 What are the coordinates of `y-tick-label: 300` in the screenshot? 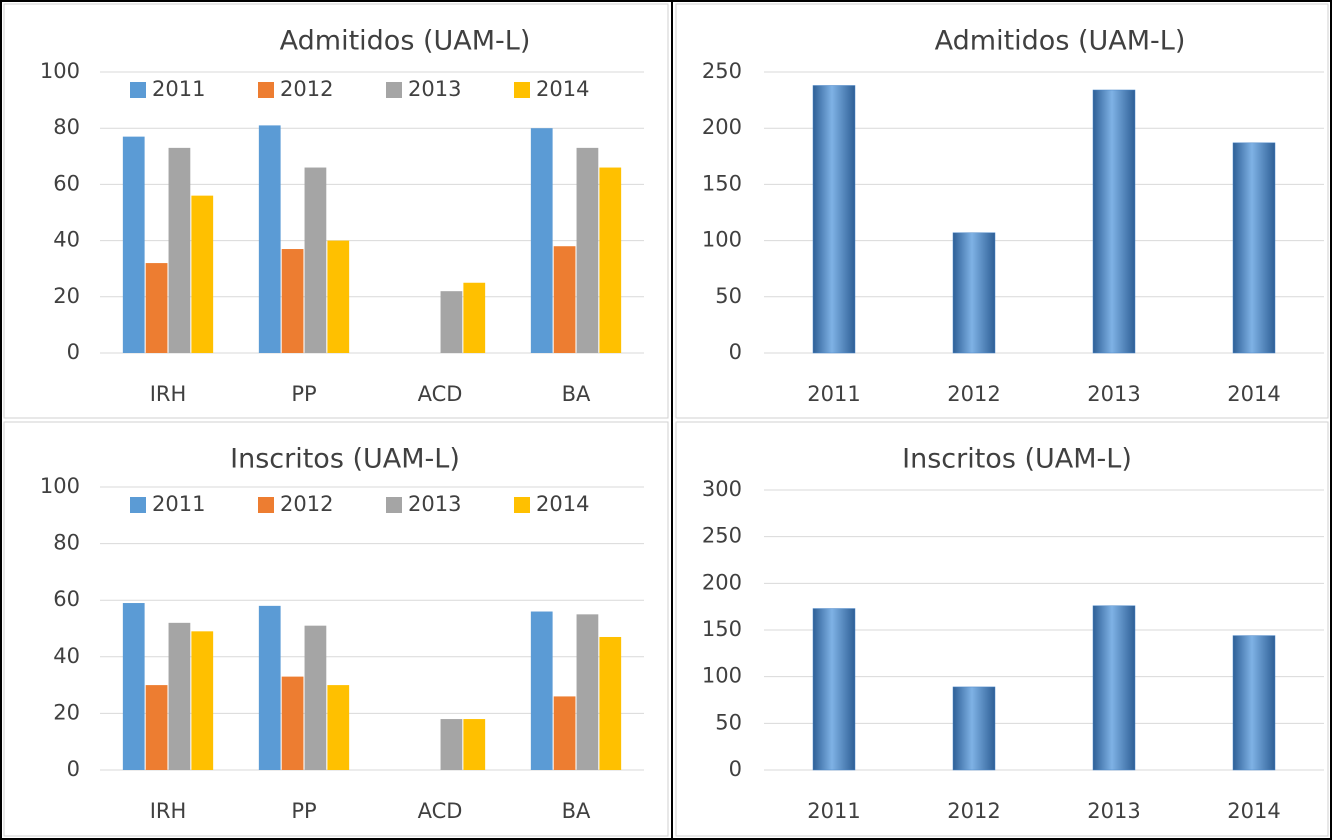 It's located at (722, 489).